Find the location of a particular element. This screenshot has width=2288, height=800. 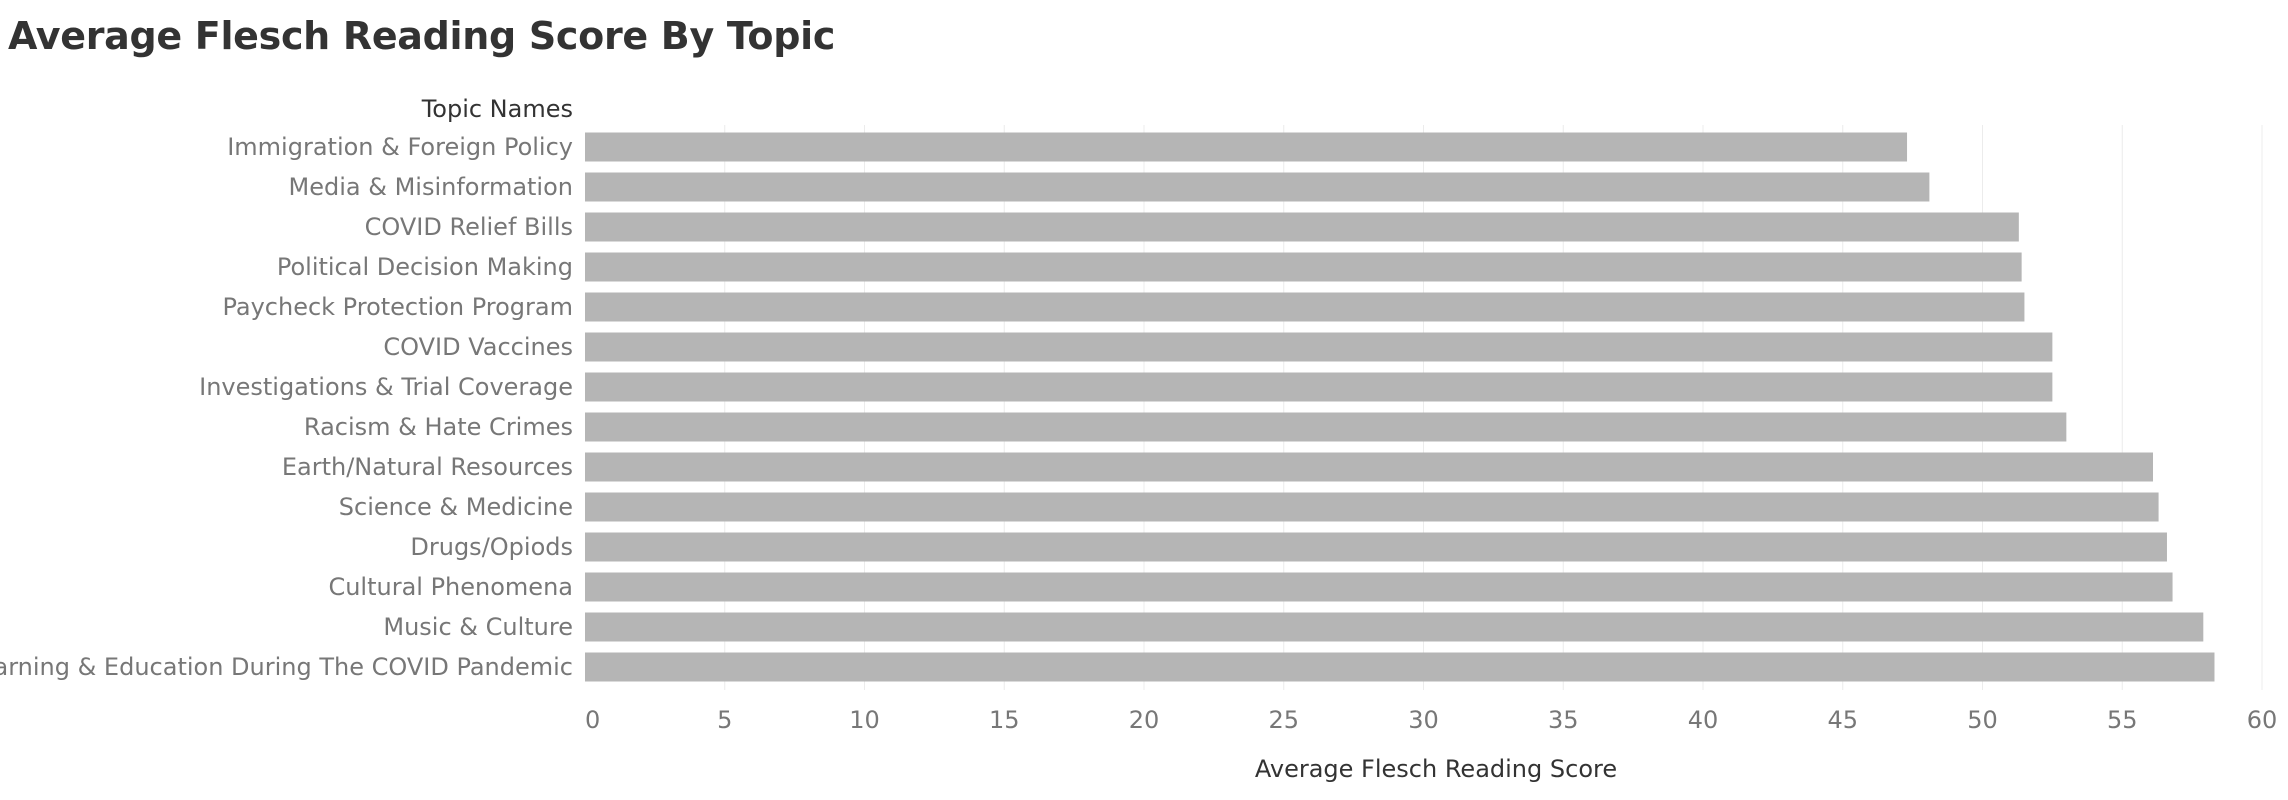

category-label: Investigations & Trial Coverage is located at coordinates (386, 387).